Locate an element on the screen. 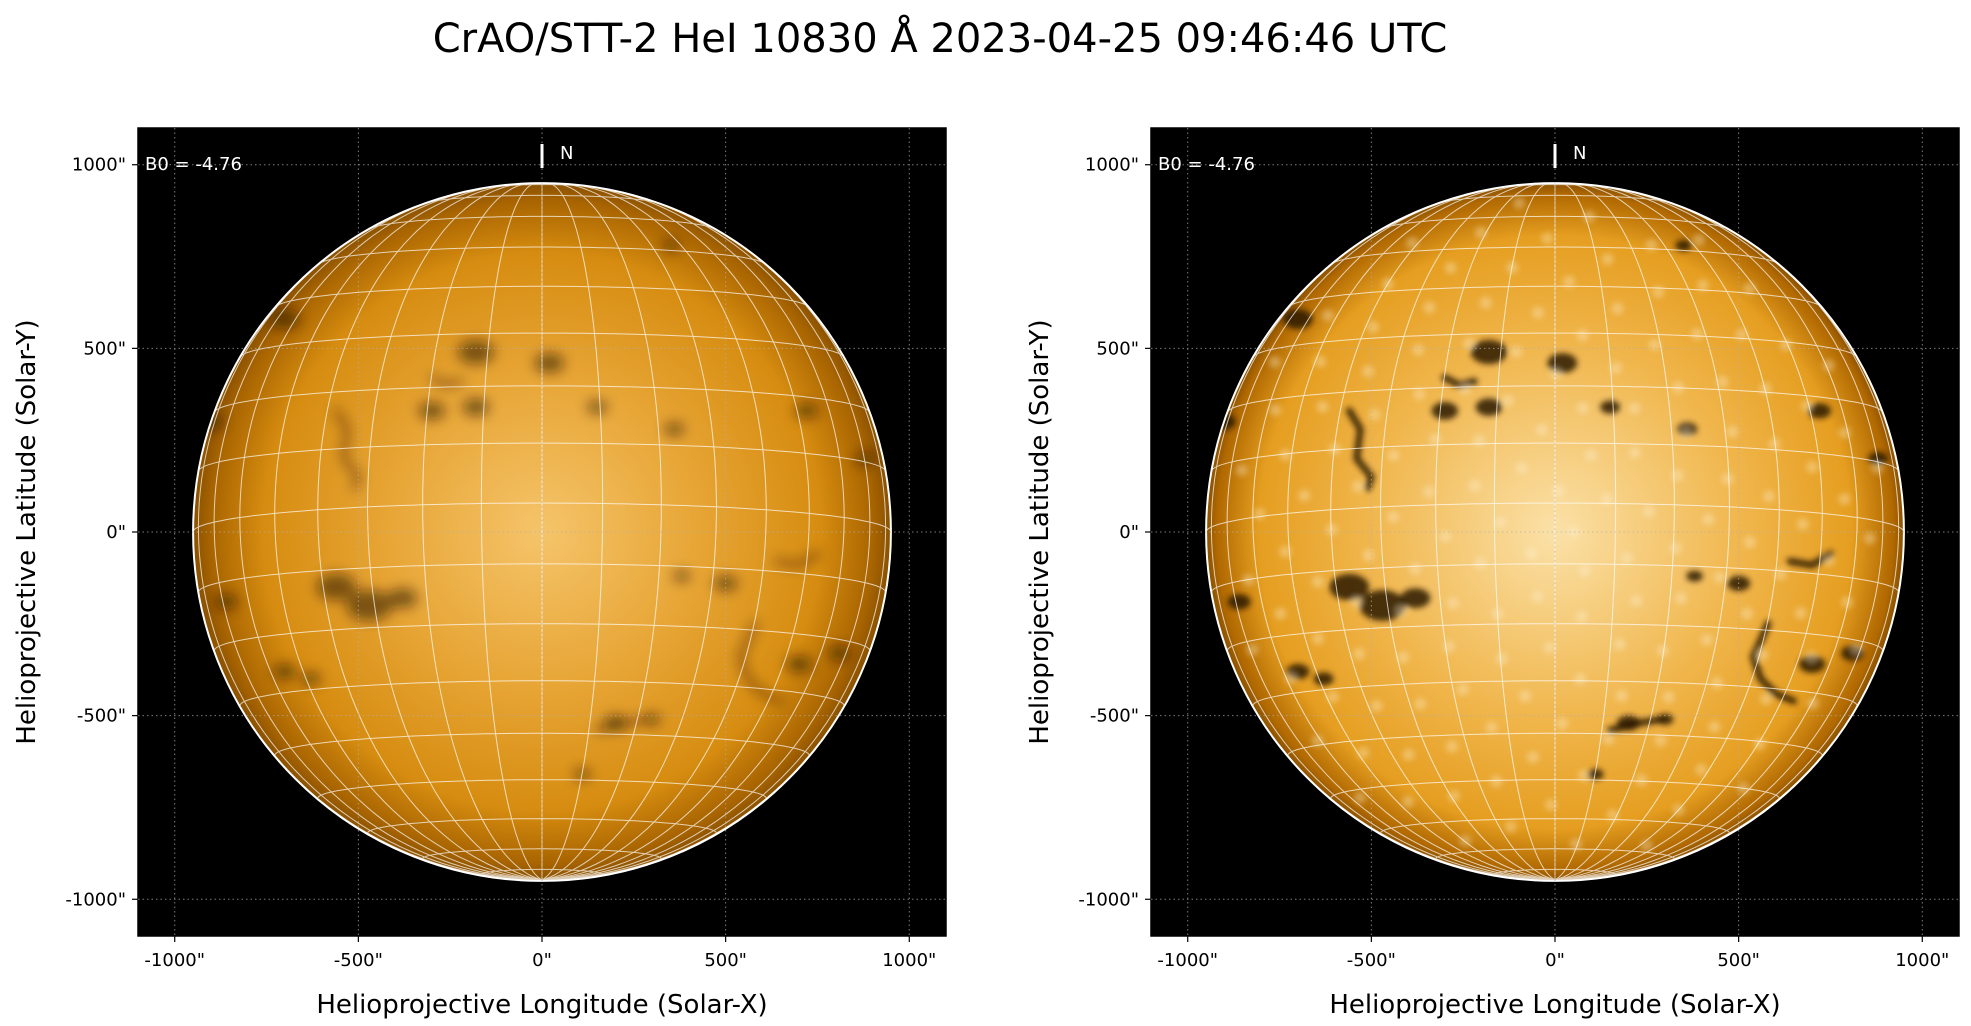  x-tick-label: 500" is located at coordinates (725, 960).